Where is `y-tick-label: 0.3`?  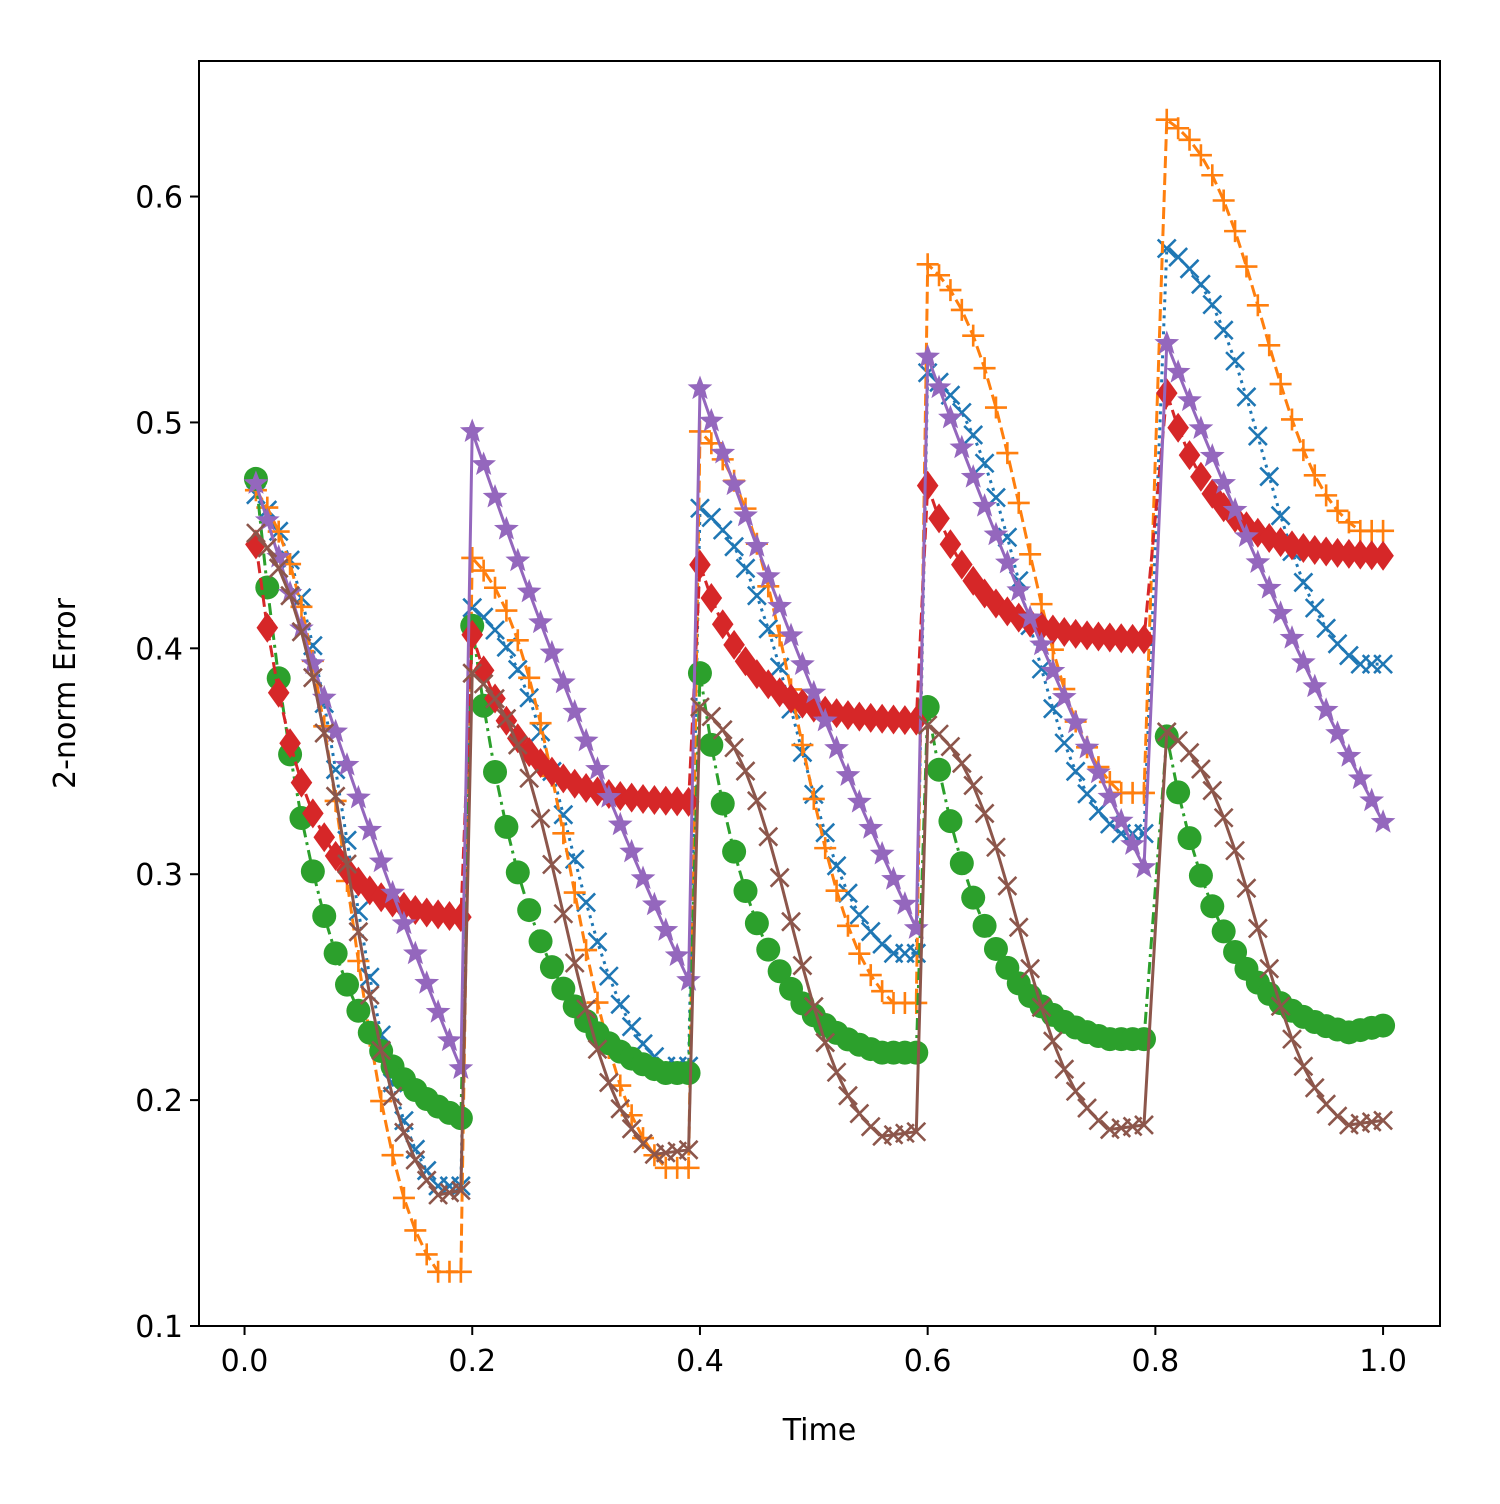
y-tick-label: 0.3 is located at coordinates (159, 875).